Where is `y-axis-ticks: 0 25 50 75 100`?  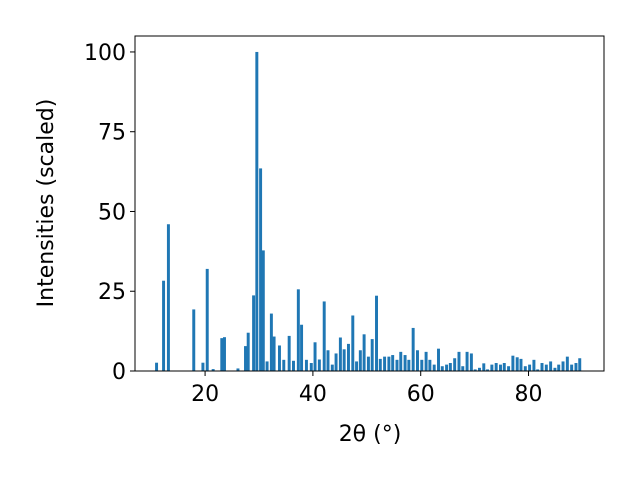 y-axis-ticks: 0 25 50 75 100 is located at coordinates (109, 213).